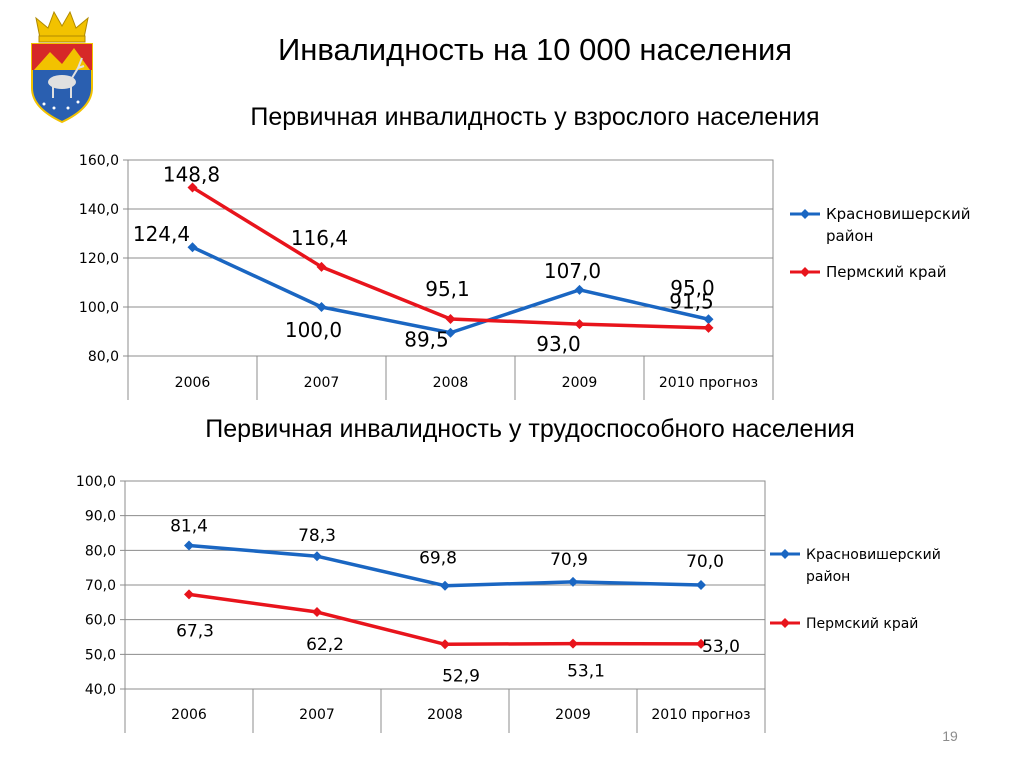  I want to click on data-label: 89,5, so click(426, 340).